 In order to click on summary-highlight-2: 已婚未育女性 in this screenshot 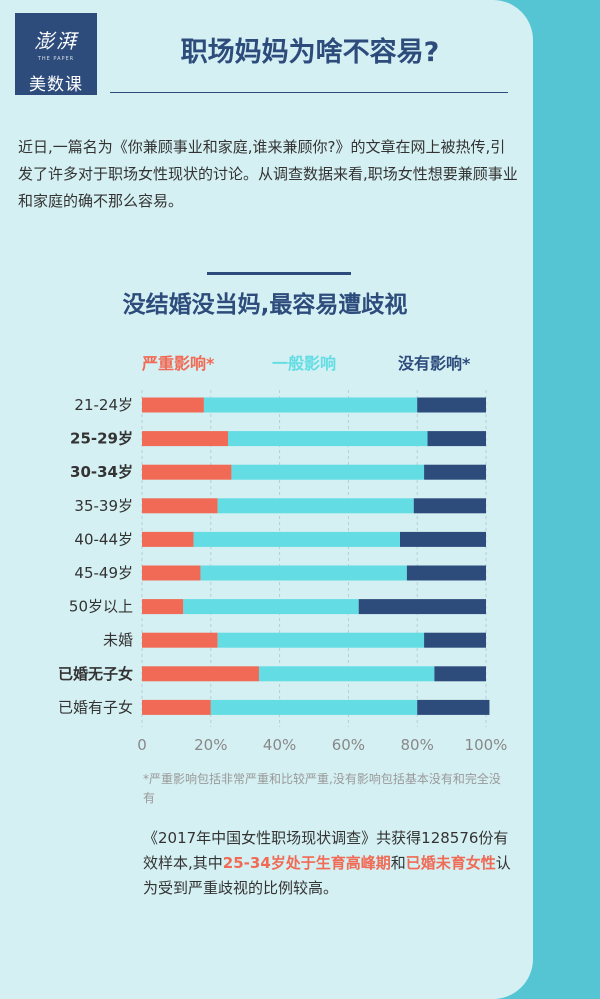, I will do `click(450, 863)`.